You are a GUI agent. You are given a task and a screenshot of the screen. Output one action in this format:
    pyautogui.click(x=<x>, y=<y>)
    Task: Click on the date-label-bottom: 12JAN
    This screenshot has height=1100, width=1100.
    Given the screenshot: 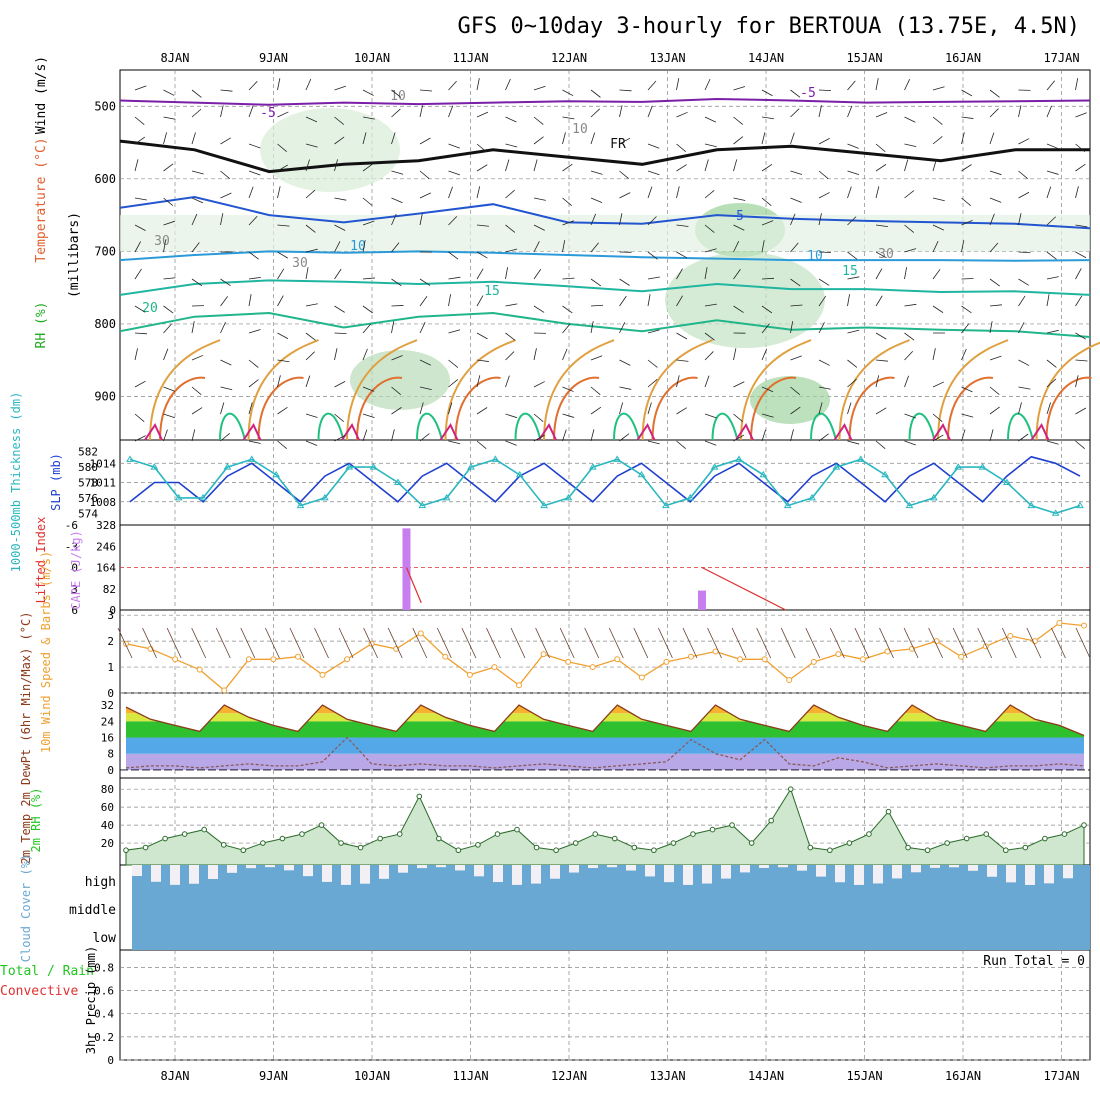 What is the action you would take?
    pyautogui.click(x=569, y=1076)
    